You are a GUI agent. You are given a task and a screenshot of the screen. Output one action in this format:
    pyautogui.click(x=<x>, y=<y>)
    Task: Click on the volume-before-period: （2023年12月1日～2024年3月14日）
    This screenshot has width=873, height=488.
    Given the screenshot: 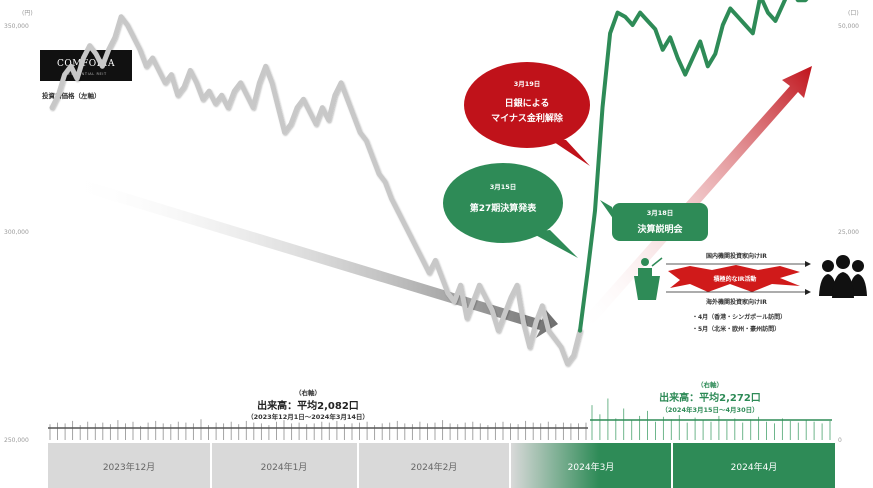 What is the action you would take?
    pyautogui.click(x=308, y=416)
    